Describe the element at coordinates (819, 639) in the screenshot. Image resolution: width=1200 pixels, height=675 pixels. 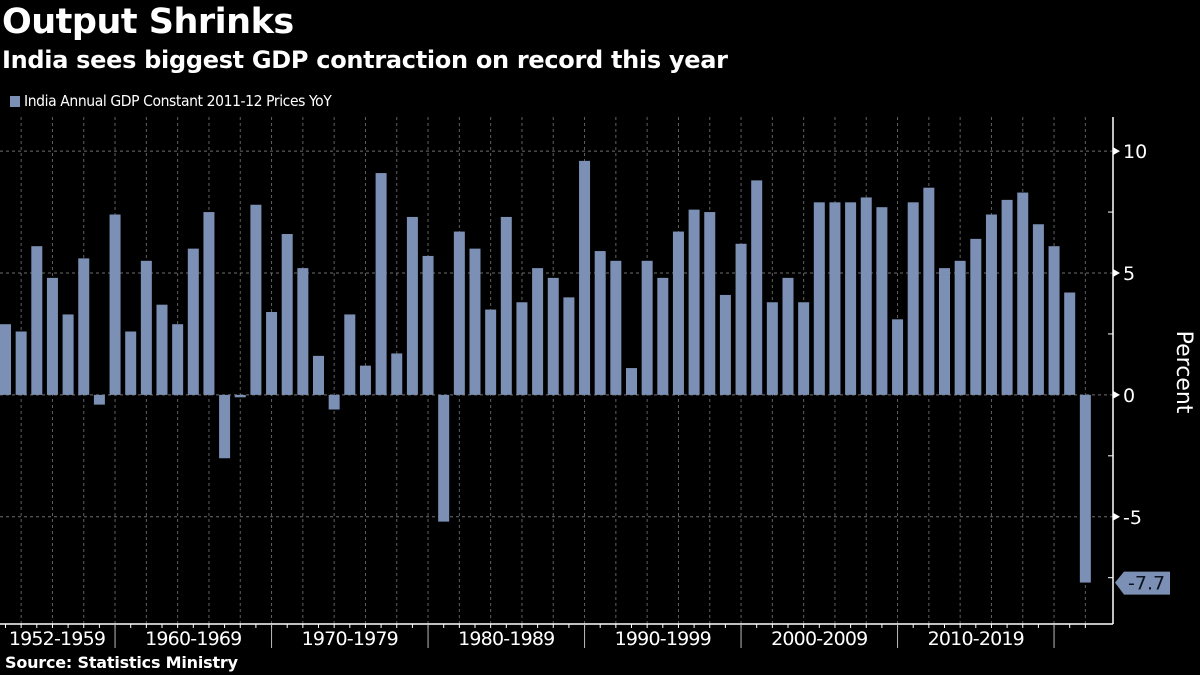
I see `x-group-label: 2000-2009` at that location.